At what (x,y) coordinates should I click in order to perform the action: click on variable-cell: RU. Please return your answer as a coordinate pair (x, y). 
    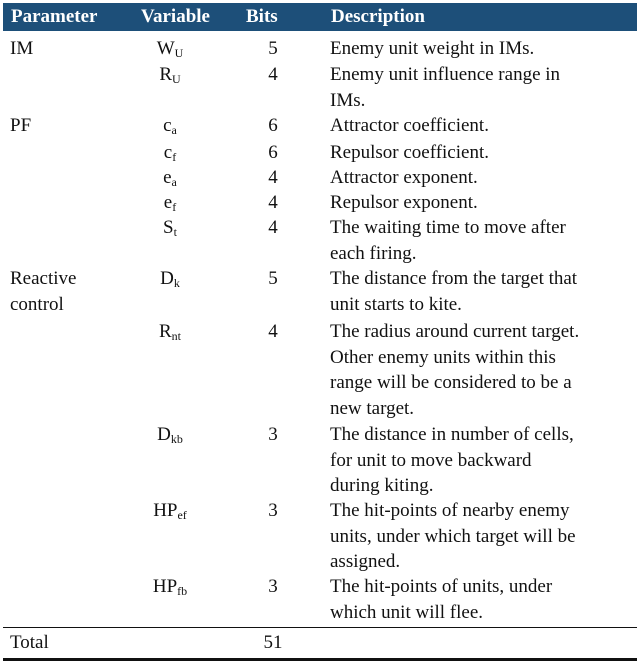
    Looking at the image, I should click on (170, 77).